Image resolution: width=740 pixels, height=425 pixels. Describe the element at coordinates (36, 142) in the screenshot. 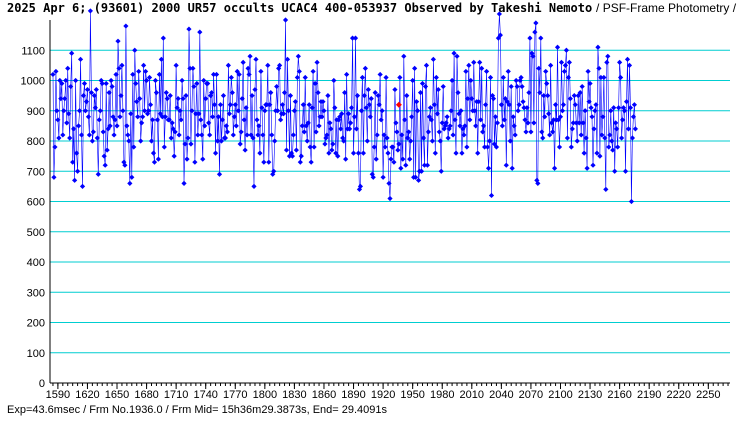

I see `y-tick-label: 800` at that location.